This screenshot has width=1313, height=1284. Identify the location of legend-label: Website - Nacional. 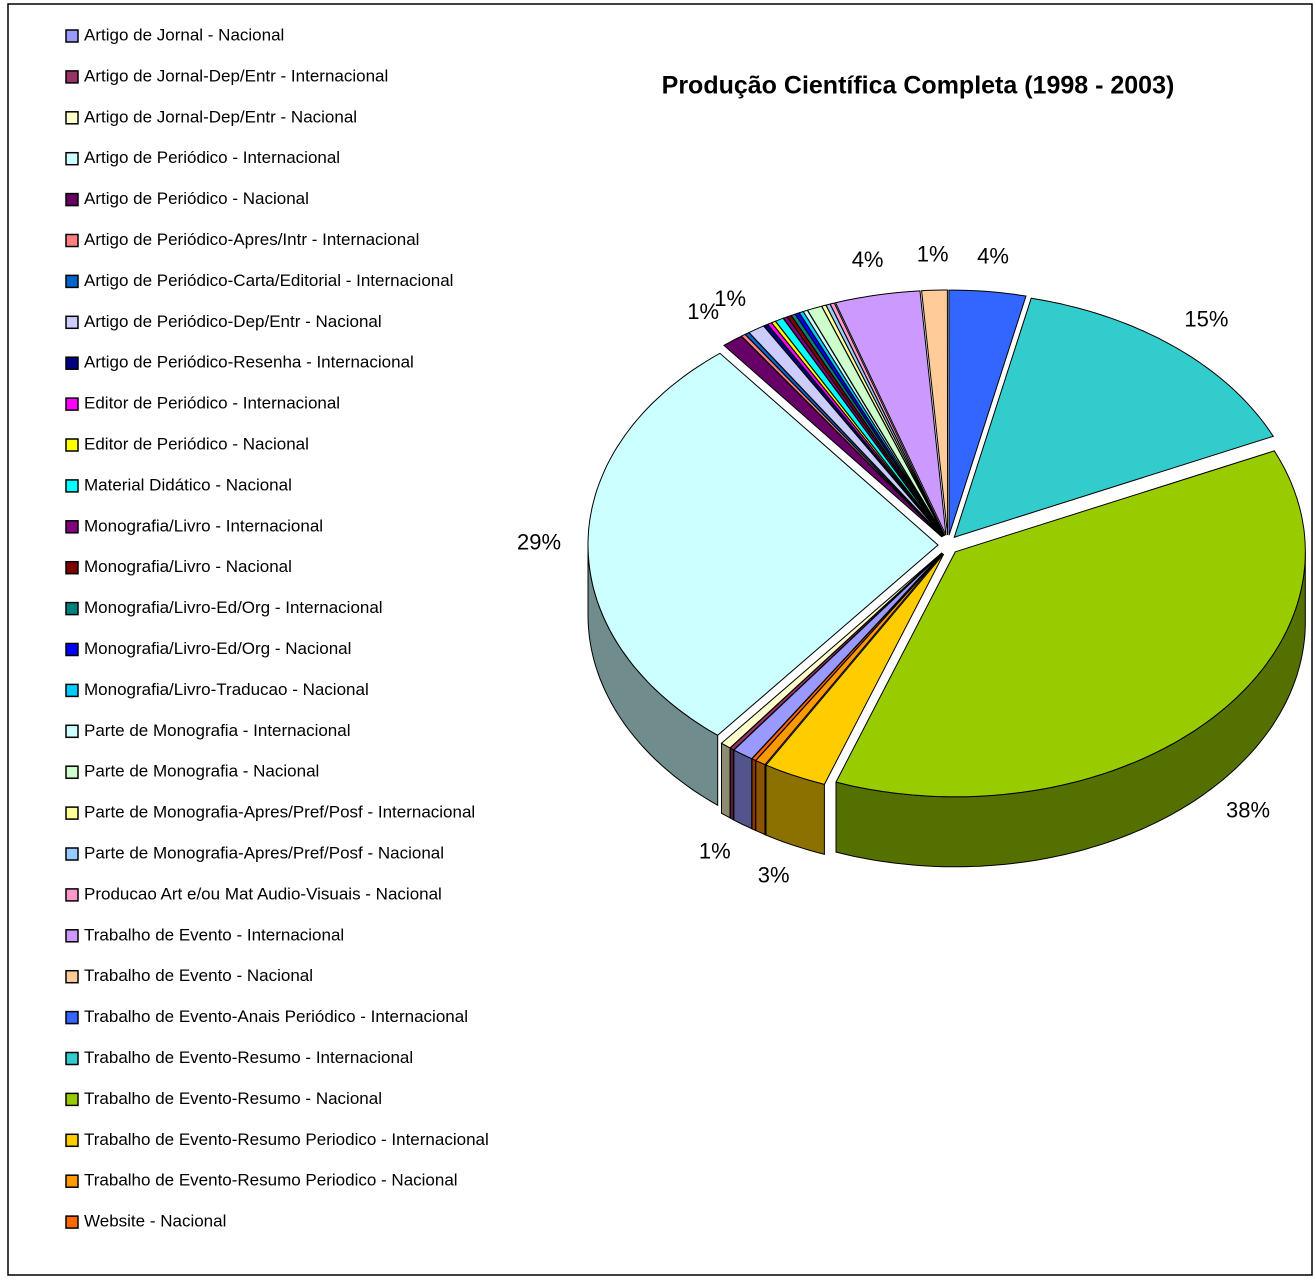
(155, 1221).